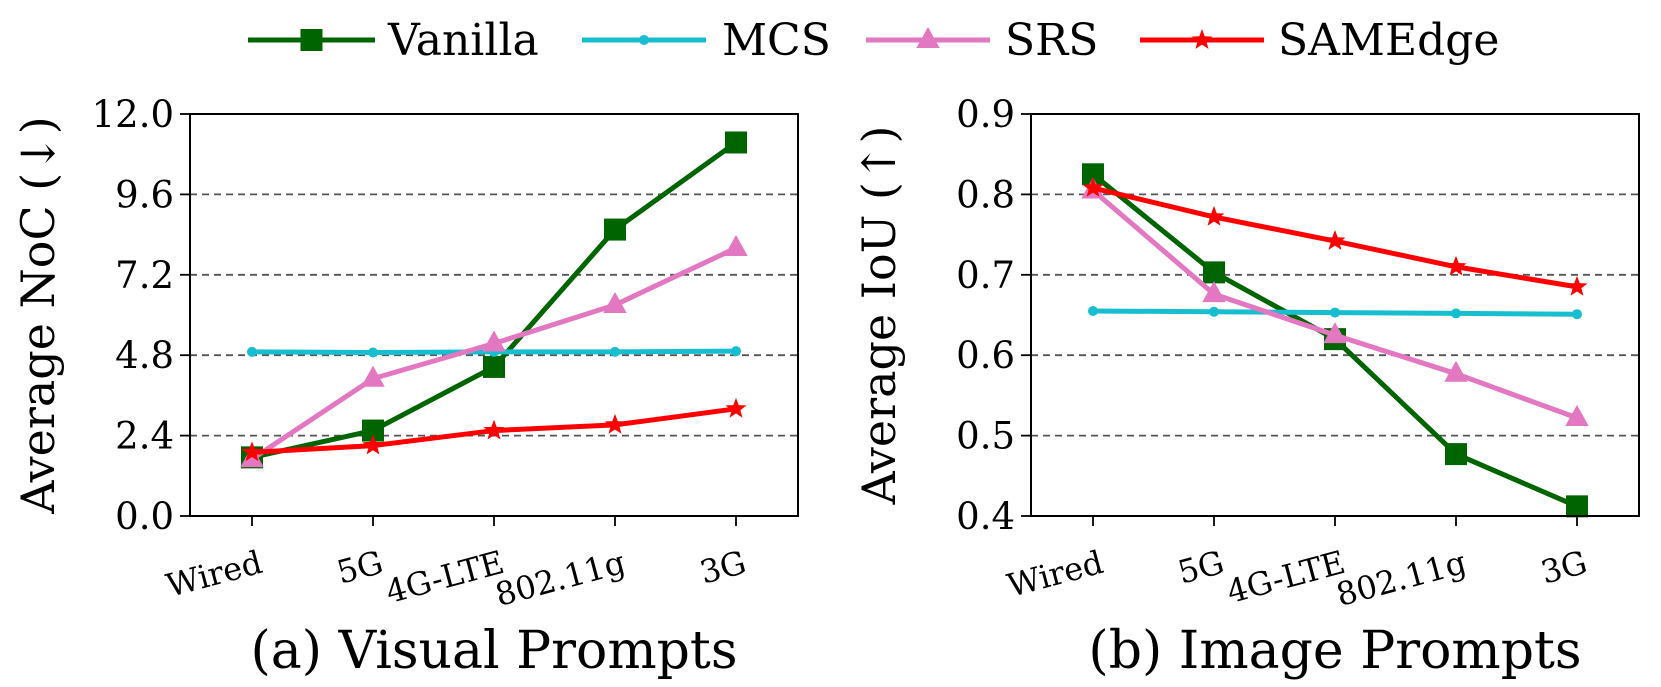 This screenshot has width=1661, height=687. What do you see at coordinates (1388, 40) in the screenshot?
I see `legend-label-samedge: SAMEdge` at bounding box center [1388, 40].